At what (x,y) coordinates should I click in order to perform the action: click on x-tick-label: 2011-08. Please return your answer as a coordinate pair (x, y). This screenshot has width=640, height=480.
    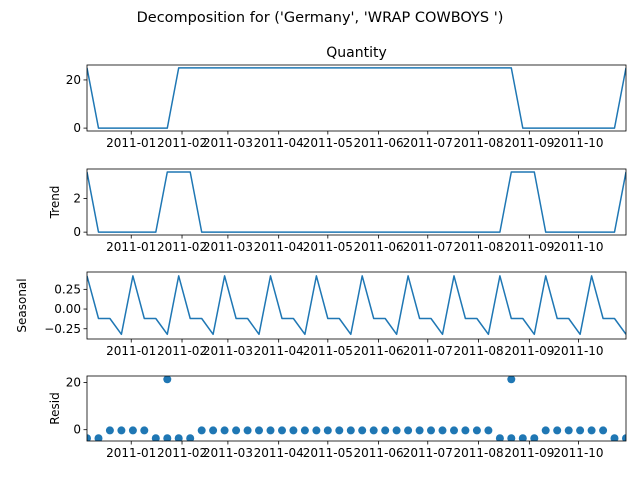
    Looking at the image, I should click on (478, 351).